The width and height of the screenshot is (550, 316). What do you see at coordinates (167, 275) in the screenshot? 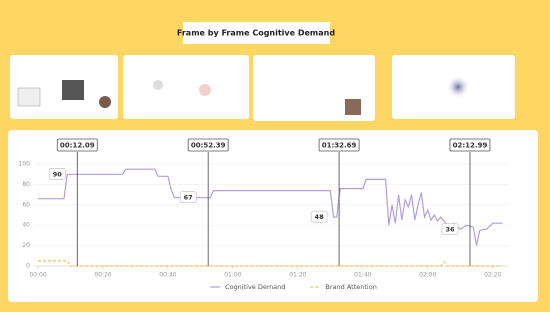
I see `x-tick-label: 00:40` at bounding box center [167, 275].